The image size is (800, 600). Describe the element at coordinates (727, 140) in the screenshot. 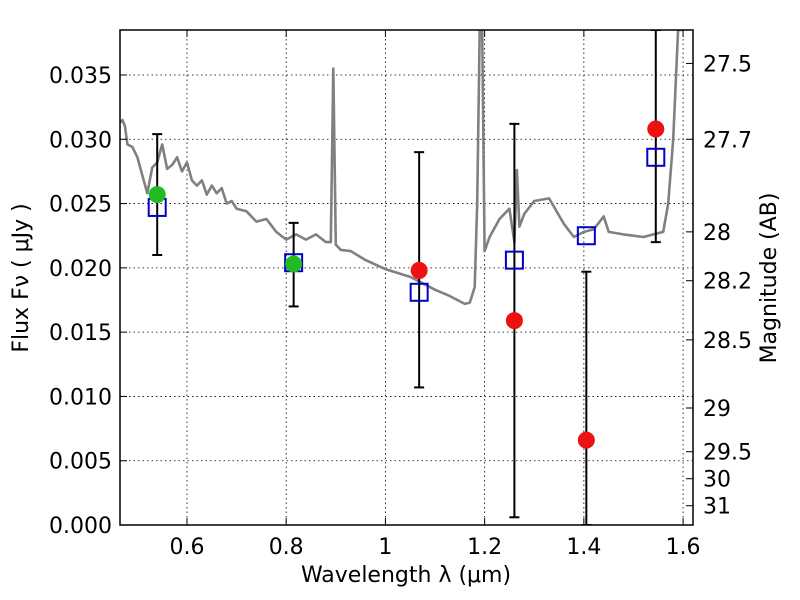

I see `right-tick-label: 27.7` at that location.